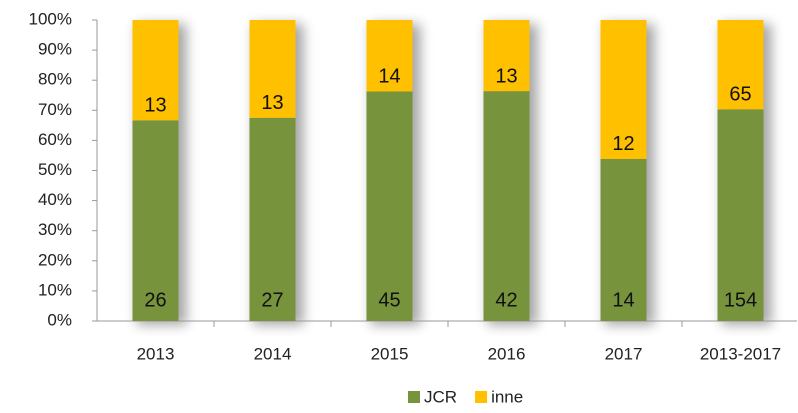 This screenshot has width=798, height=413. Describe the element at coordinates (506, 300) in the screenshot. I see `data-label: 42` at that location.